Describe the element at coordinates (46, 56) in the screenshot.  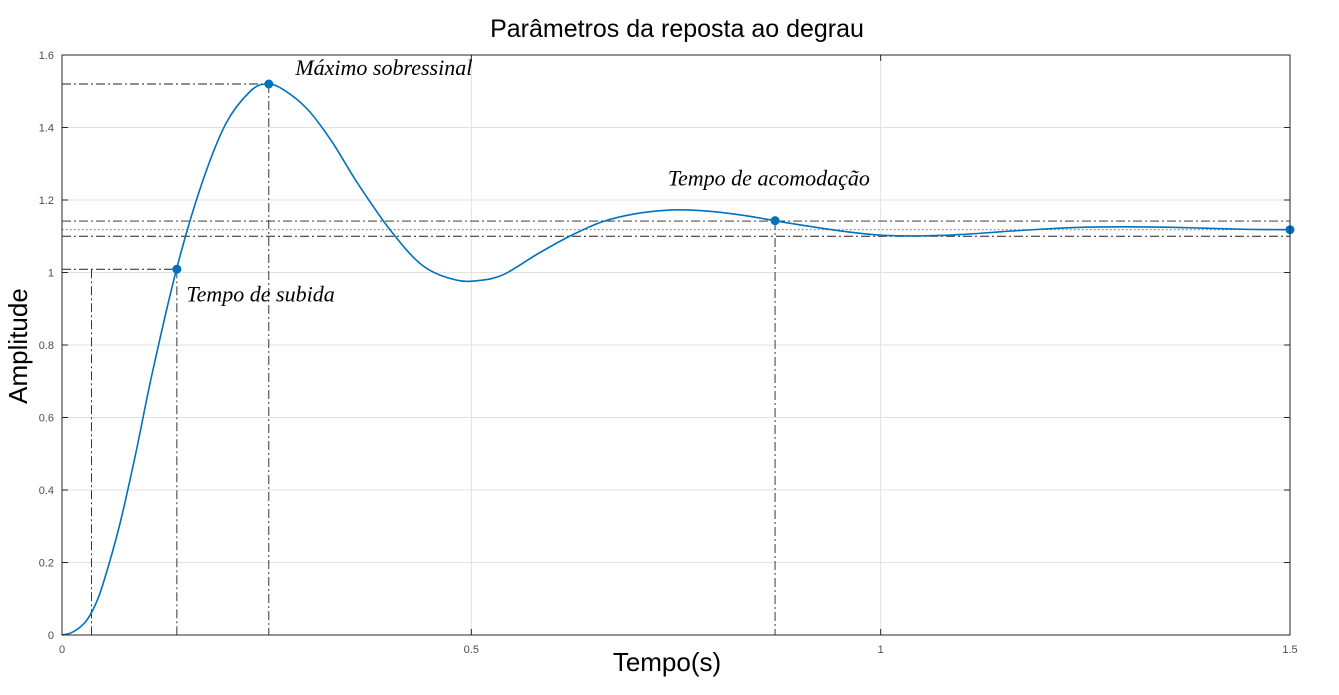
I see `y-tick-label: 1.6` at that location.